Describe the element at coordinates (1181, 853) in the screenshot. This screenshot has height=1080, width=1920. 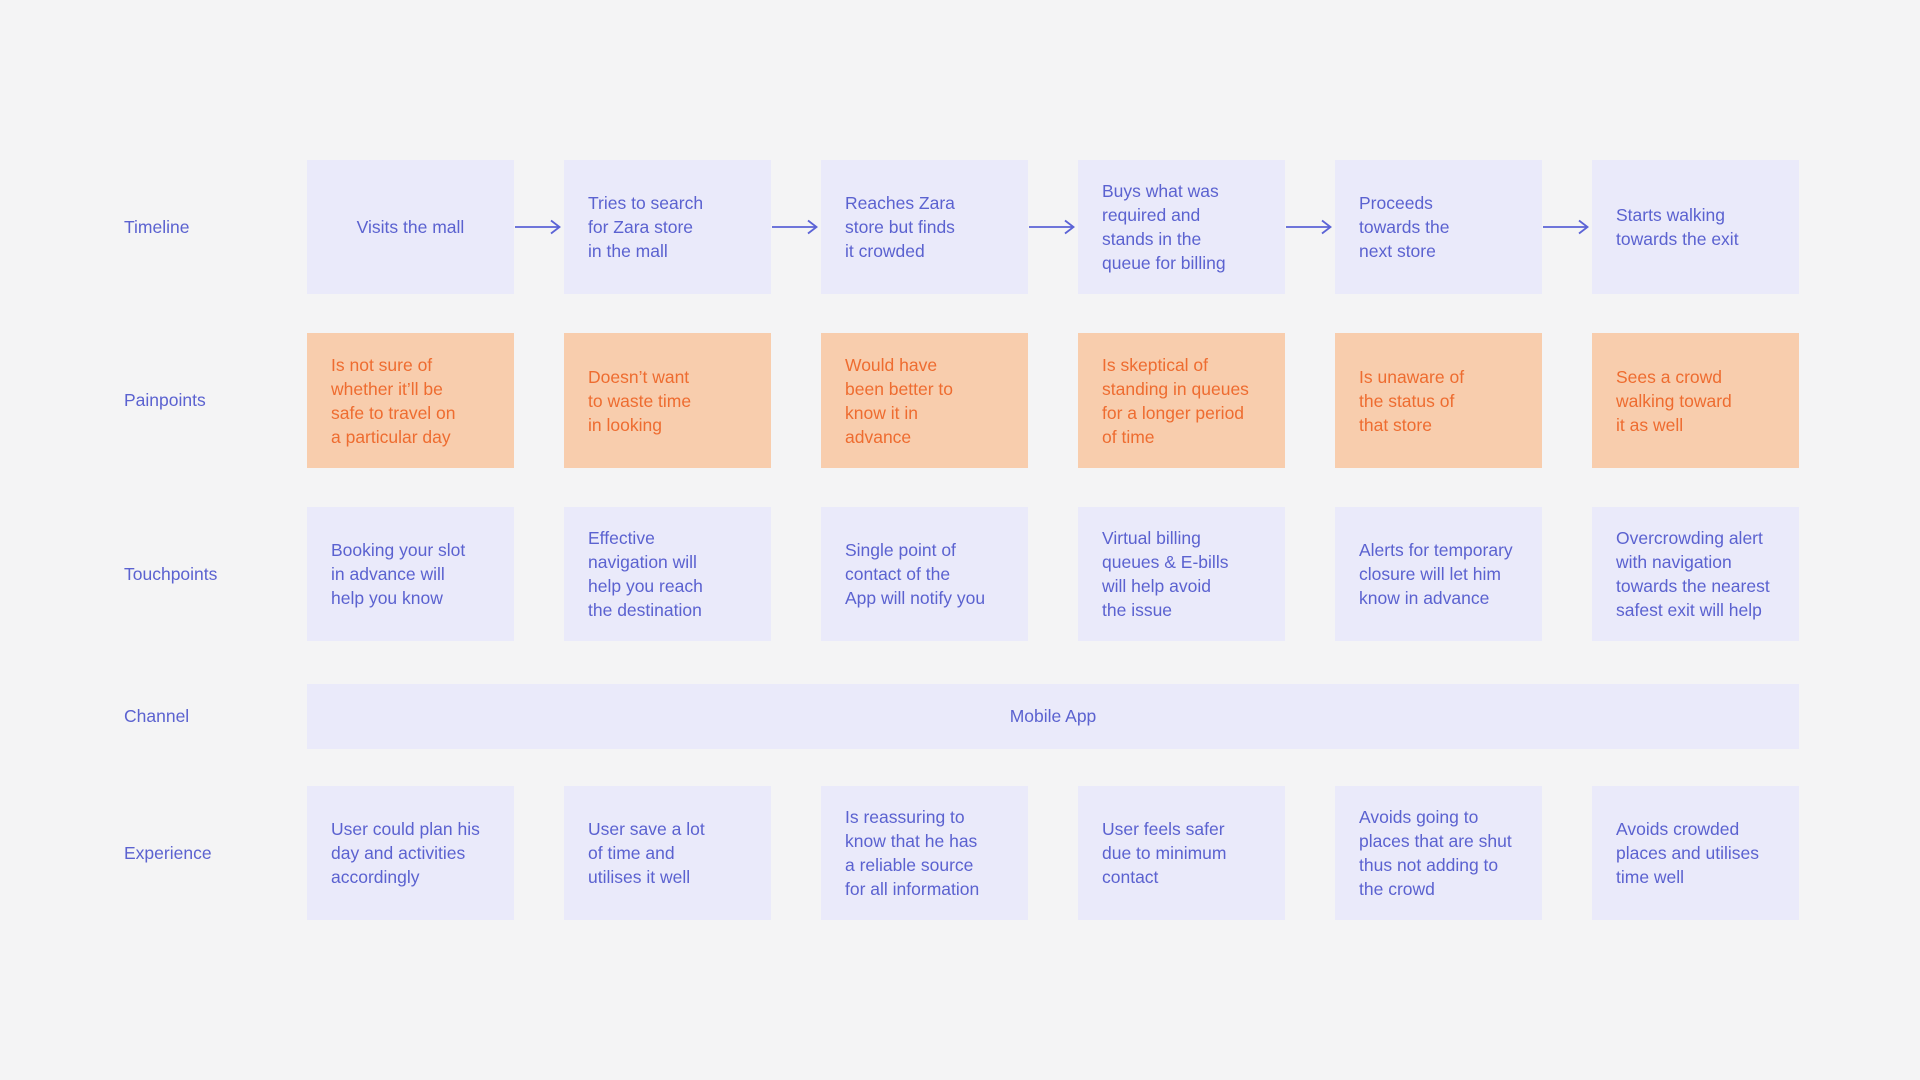
I see `experience-4: User feels safer due to minimum contact` at that location.